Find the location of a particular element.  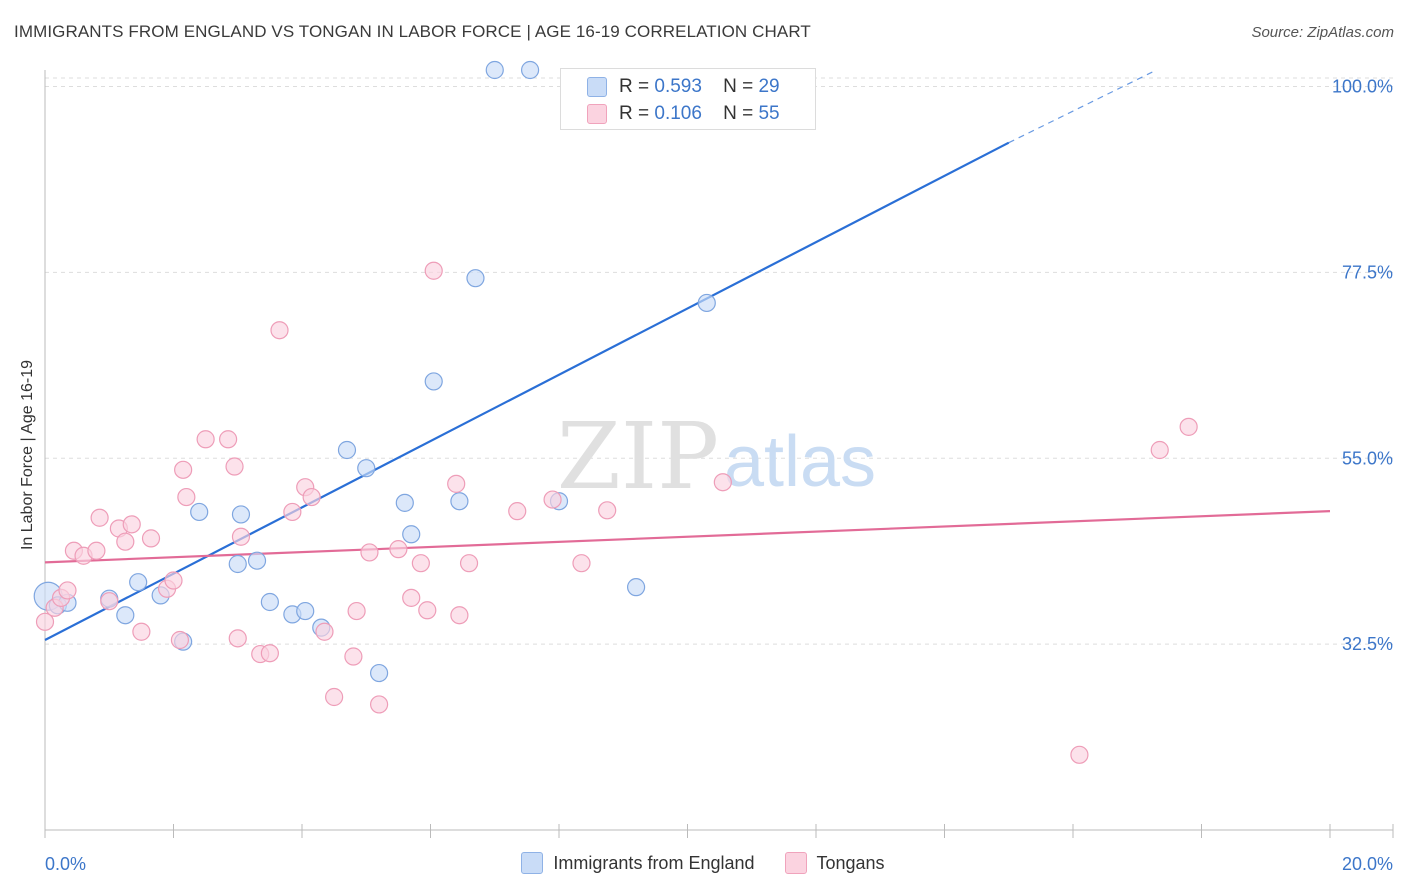

bottom-legend: Immigrants from England Tongans is located at coordinates (703, 863).